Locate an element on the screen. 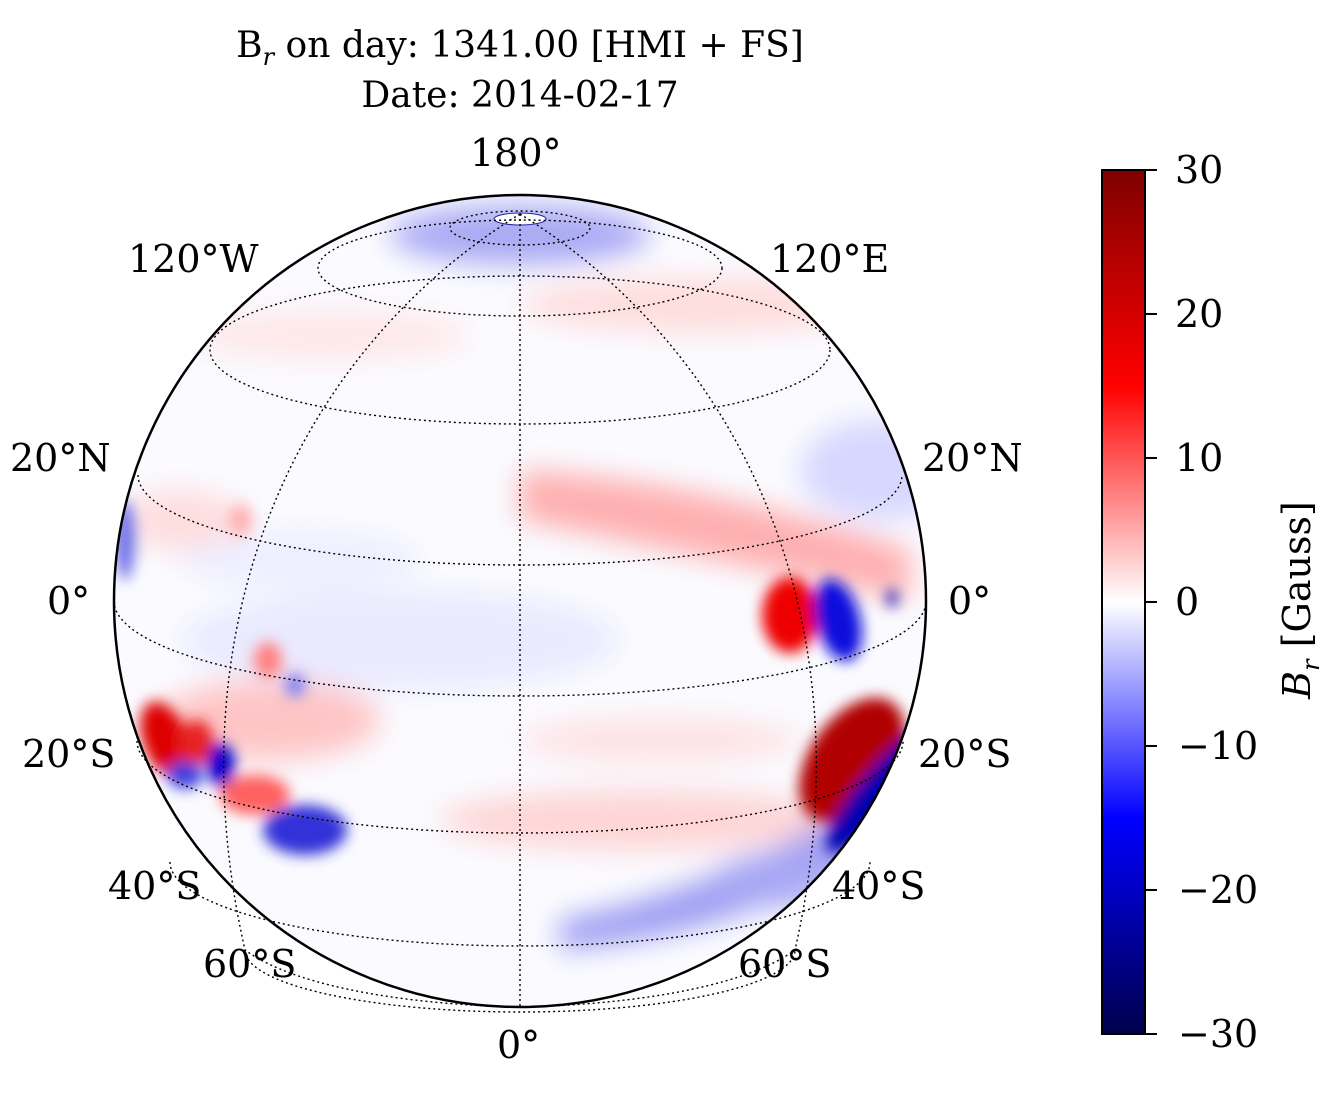  parallel-label-right: 0° is located at coordinates (970, 601).